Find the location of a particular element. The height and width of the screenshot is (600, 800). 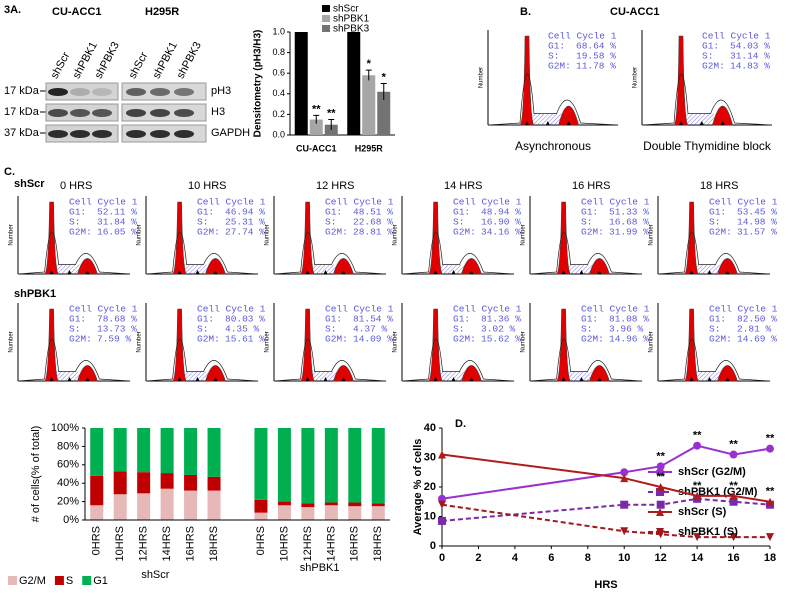

flow-stat-value: 2.81 % is located at coordinates (754, 329).